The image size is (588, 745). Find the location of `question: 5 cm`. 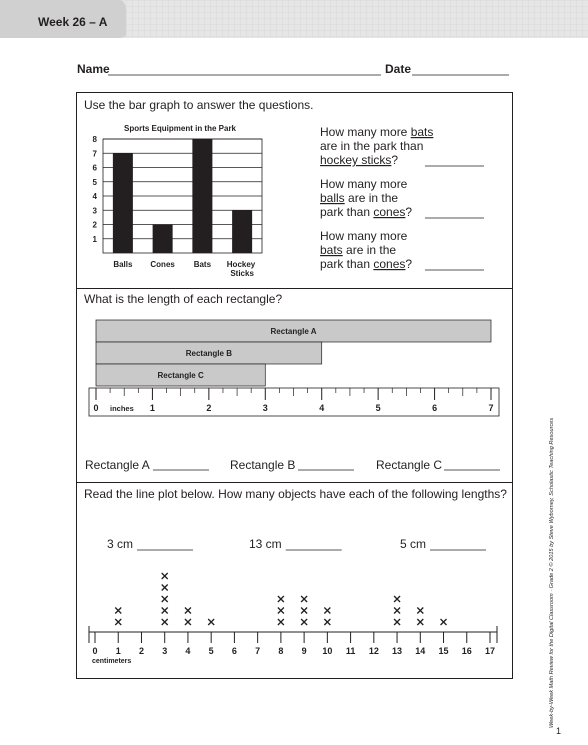

question: 5 cm is located at coordinates (413, 544).